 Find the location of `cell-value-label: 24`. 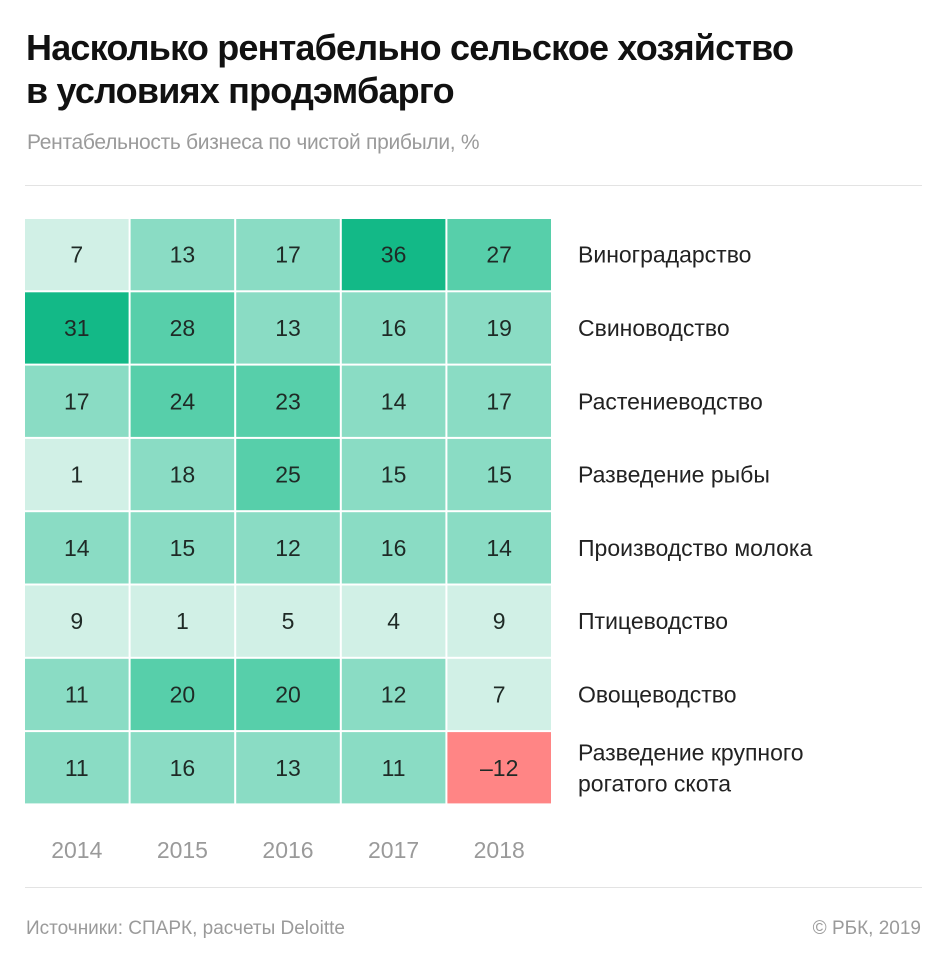

cell-value-label: 24 is located at coordinates (183, 401).